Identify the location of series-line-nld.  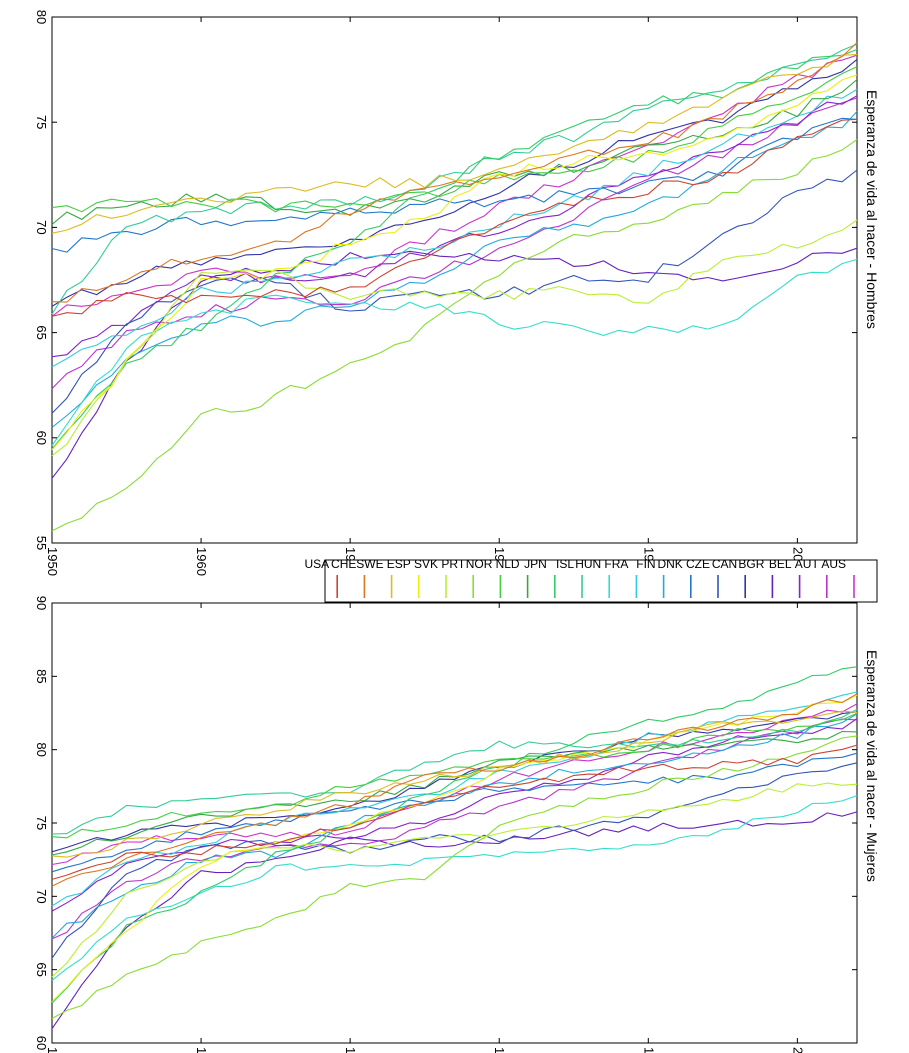
(454, 152).